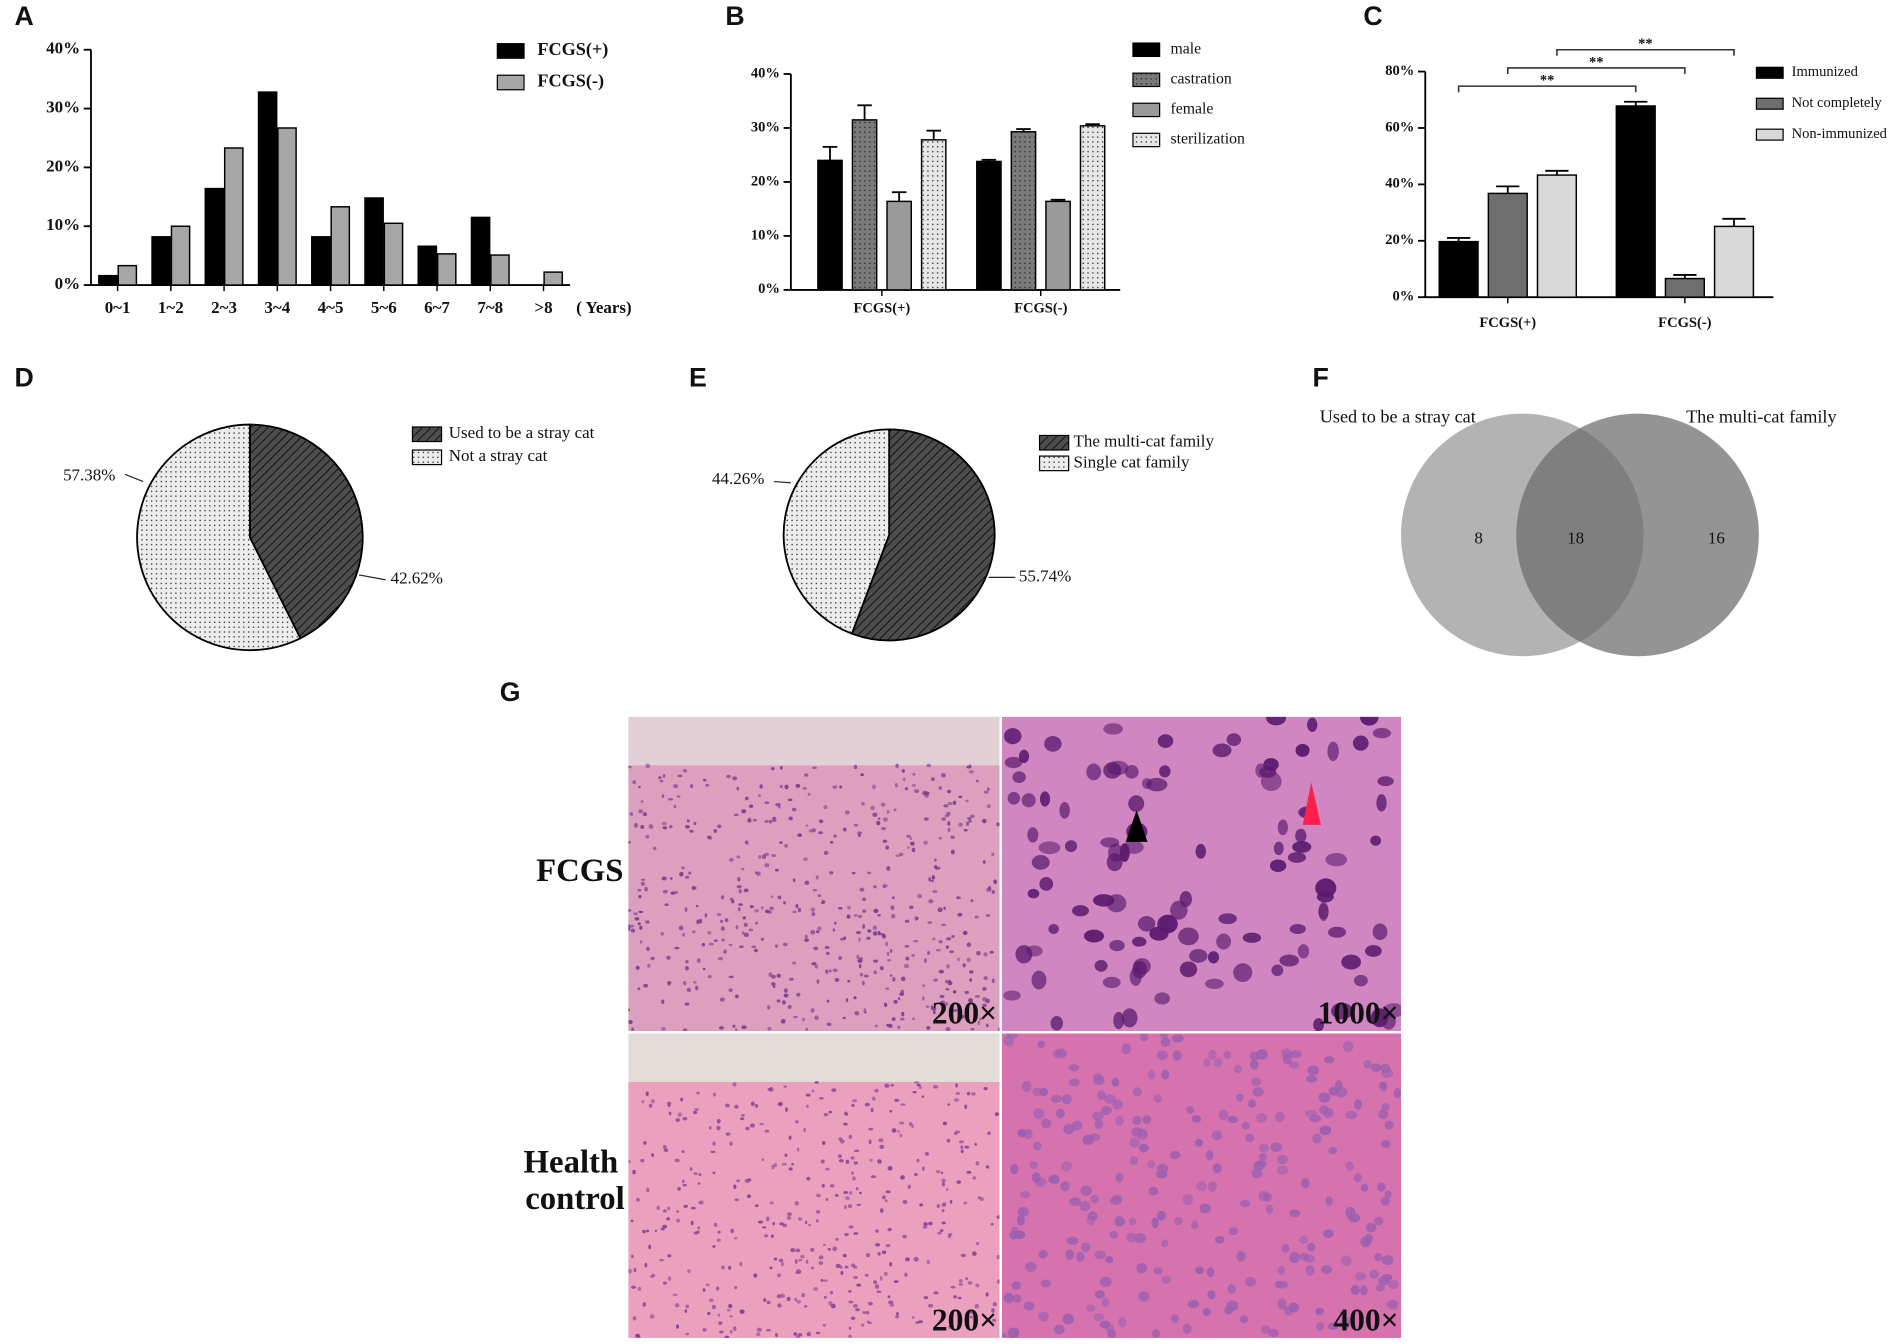 The height and width of the screenshot is (1344, 1902). I want to click on legend-label: Not a stray cat, so click(498, 455).